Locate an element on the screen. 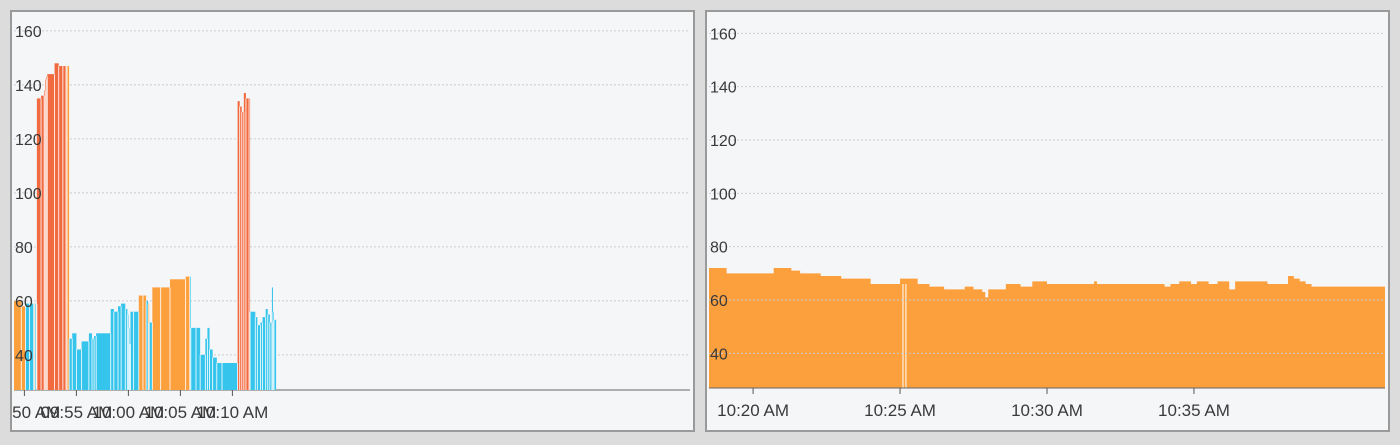 The height and width of the screenshot is (445, 1400). x-tick-label: 10:10 AM is located at coordinates (232, 412).